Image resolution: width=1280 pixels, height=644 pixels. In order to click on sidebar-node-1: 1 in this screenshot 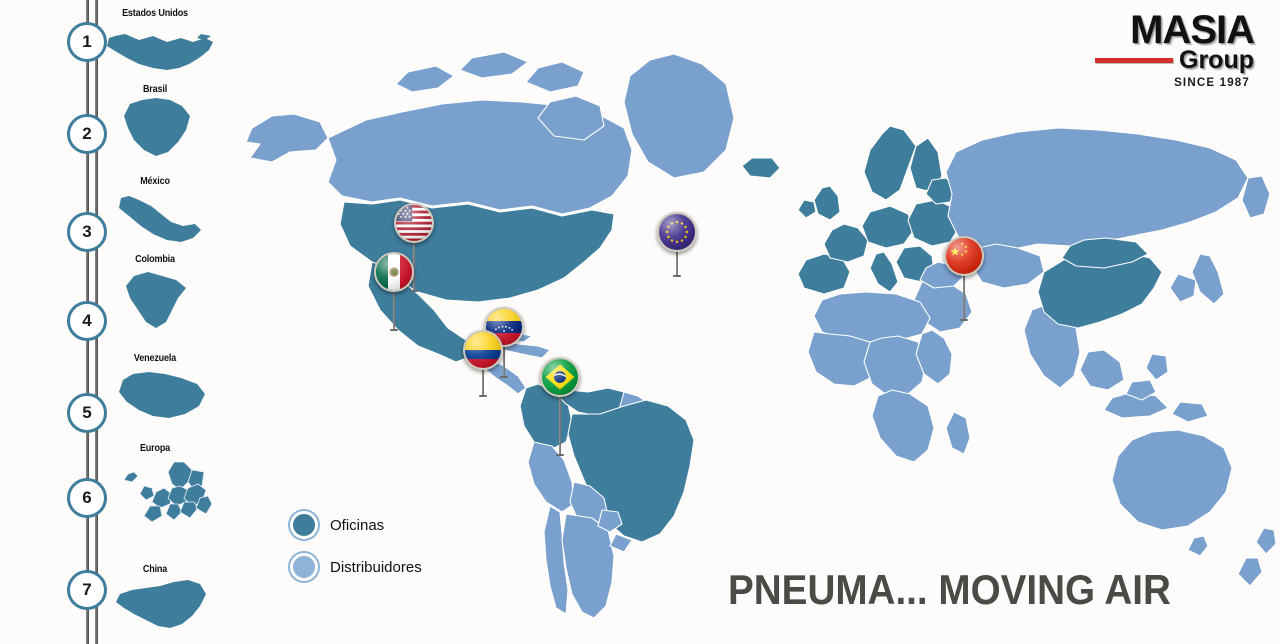, I will do `click(87, 42)`.